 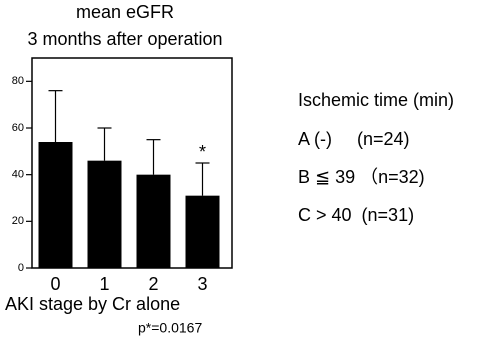 What do you see at coordinates (18, 81) in the screenshot?
I see `y-tick-label: 80` at bounding box center [18, 81].